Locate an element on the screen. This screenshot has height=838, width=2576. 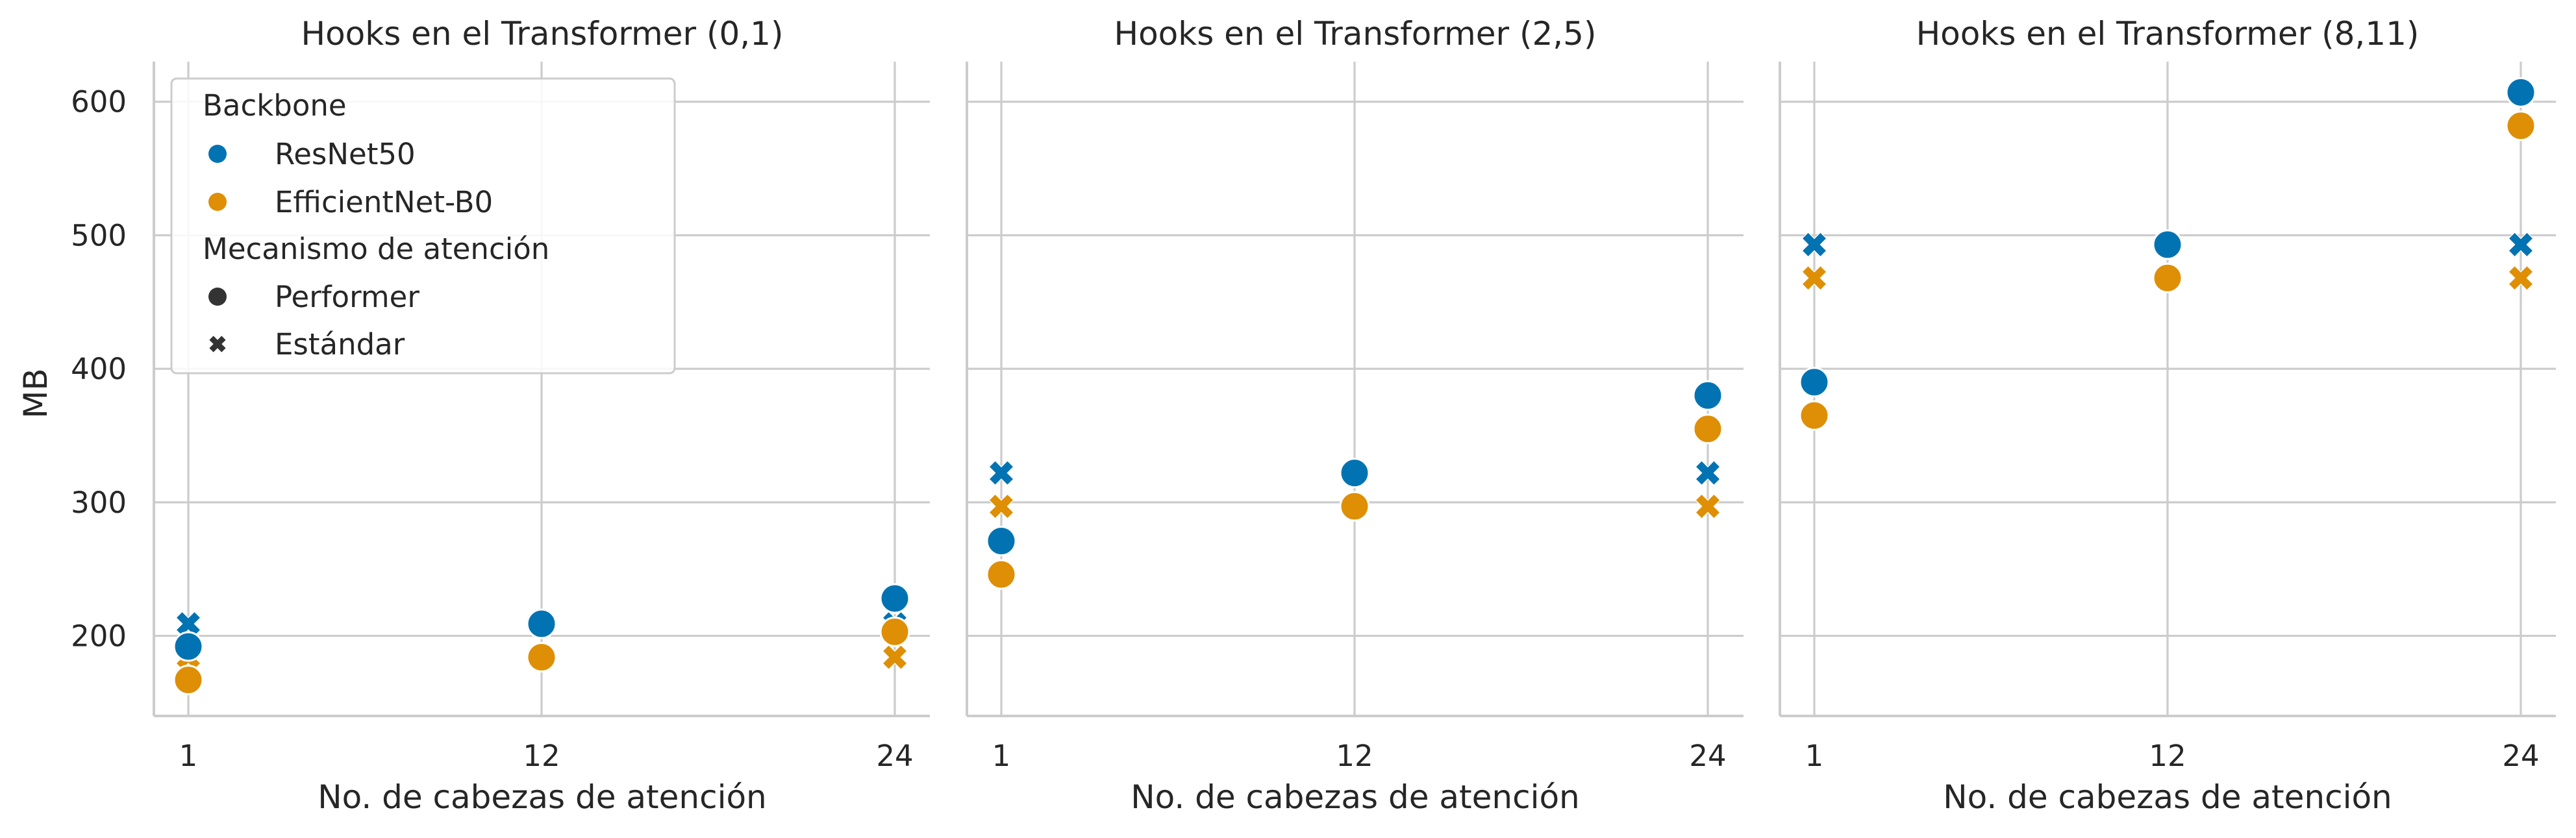
panel-1-x-tick-label: 1 is located at coordinates (1001, 756).